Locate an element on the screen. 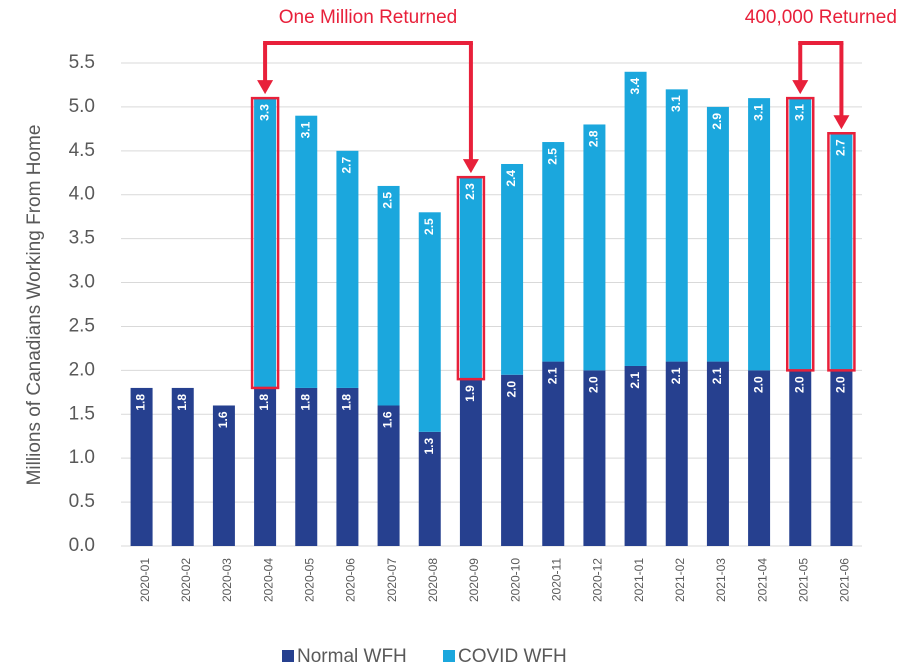 This screenshot has width=904, height=668. data-label: 2.8 is located at coordinates (594, 138).